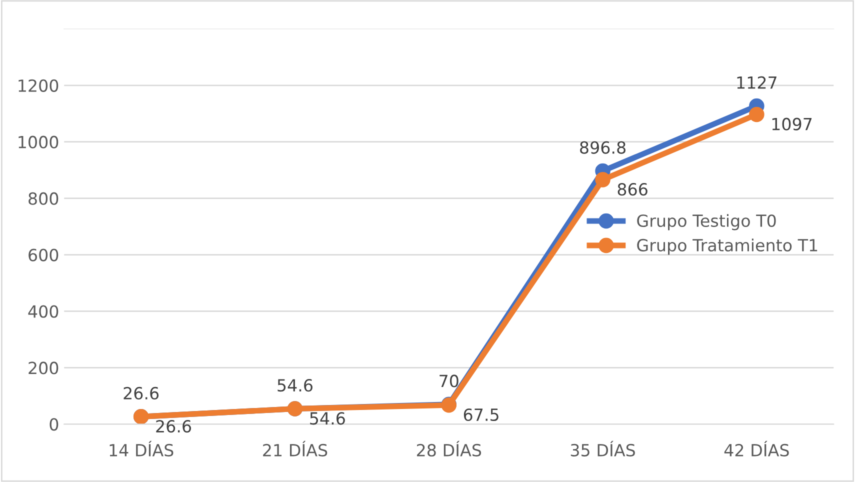 This screenshot has width=855, height=482. What do you see at coordinates (603, 147) in the screenshot?
I see `data-label: 896.8` at bounding box center [603, 147].